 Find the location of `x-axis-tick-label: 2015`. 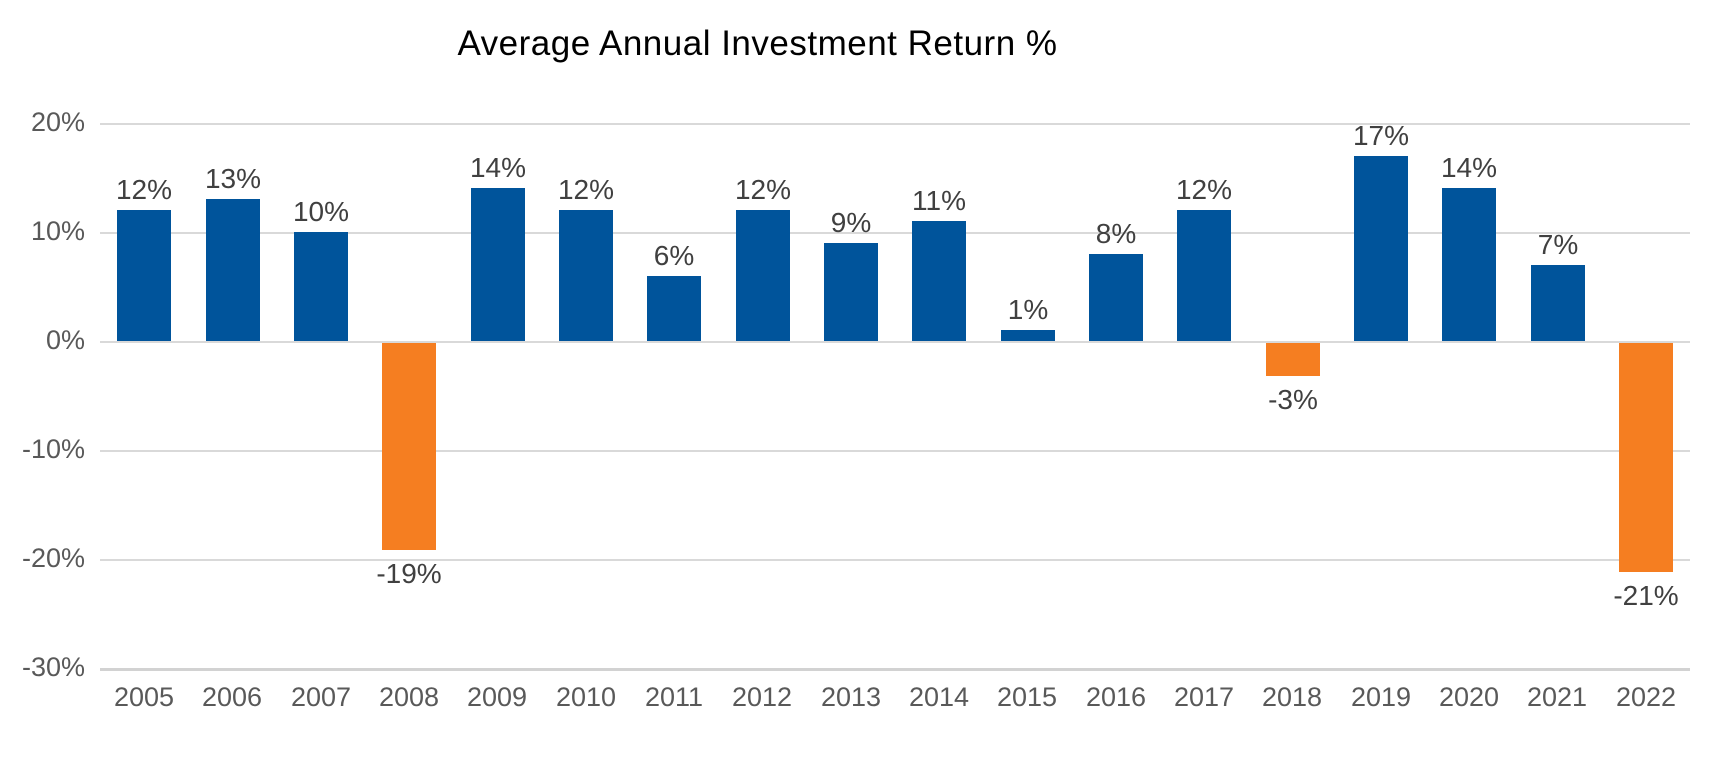

x-axis-tick-label: 2015 is located at coordinates (1027, 697).